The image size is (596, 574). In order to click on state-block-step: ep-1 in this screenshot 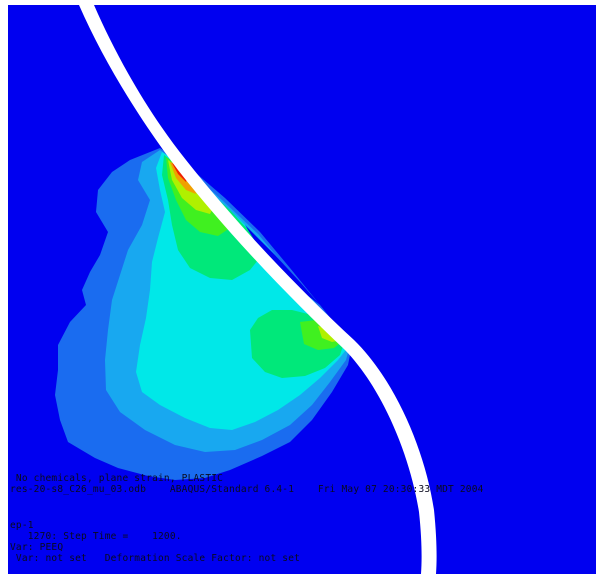, I will do `click(22, 525)`.